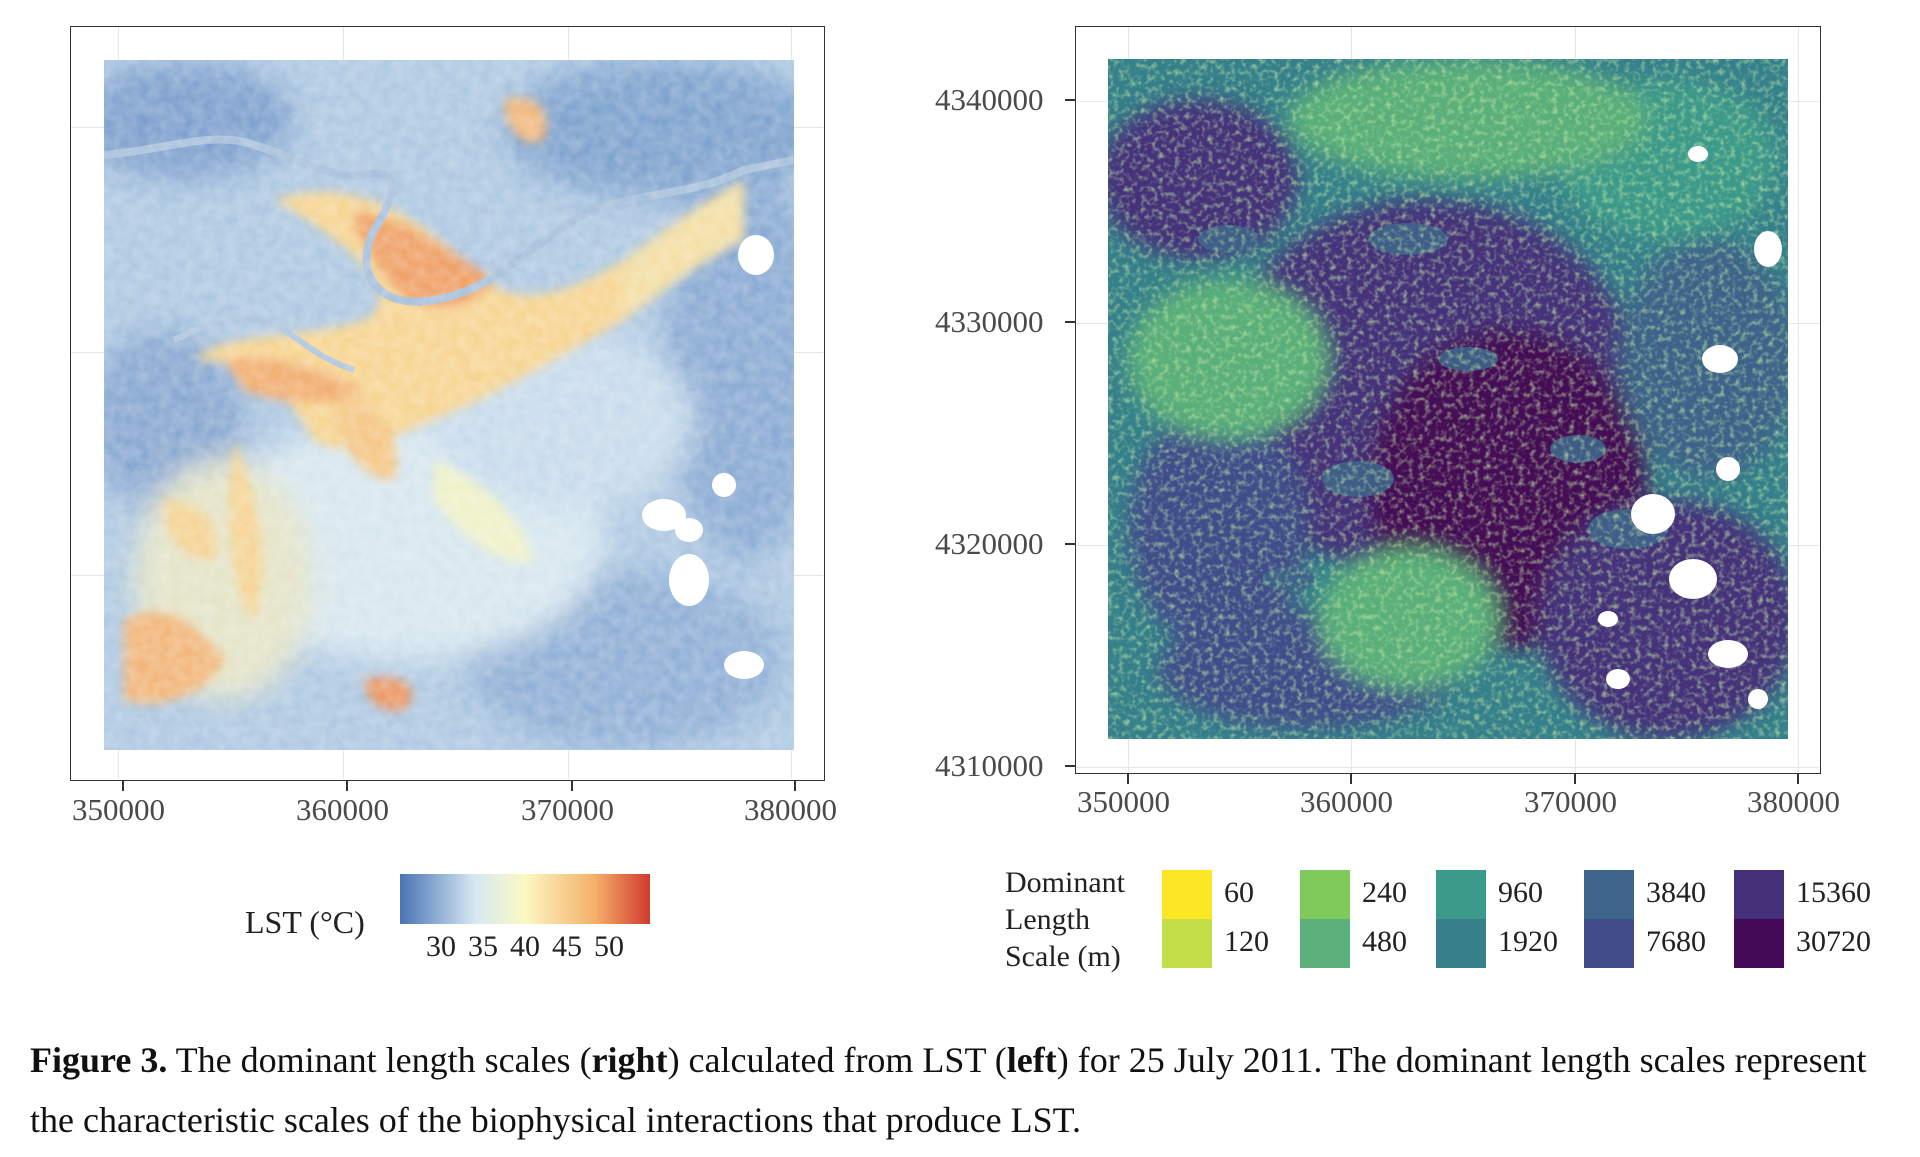 This screenshot has width=1920, height=1157. Describe the element at coordinates (1676, 941) in the screenshot. I see `legend-label-7680: 7680` at that location.